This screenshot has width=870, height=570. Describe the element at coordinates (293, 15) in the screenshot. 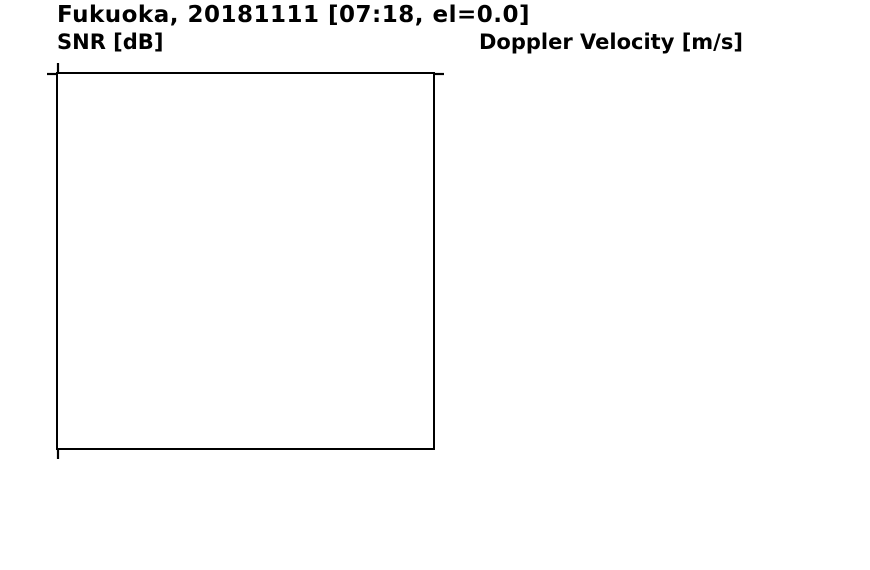

I see `figure-title: Fukuoka, 20181111 [07:18, el=0.0]` at that location.